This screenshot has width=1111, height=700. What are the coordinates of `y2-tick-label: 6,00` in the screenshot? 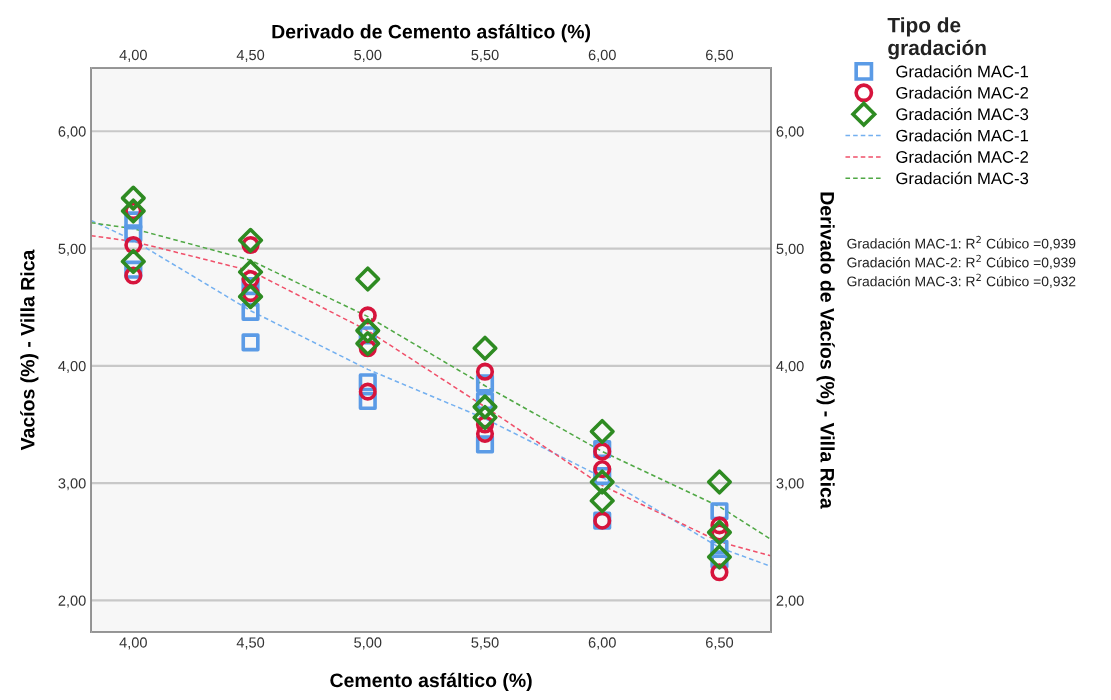 It's located at (790, 132).